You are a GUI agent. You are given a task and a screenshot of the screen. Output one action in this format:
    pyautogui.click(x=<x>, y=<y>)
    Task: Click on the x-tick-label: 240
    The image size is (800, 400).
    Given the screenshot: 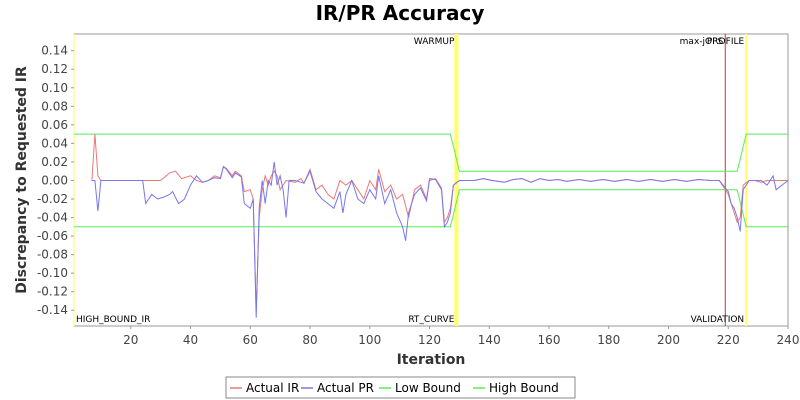 What is the action you would take?
    pyautogui.click(x=788, y=340)
    